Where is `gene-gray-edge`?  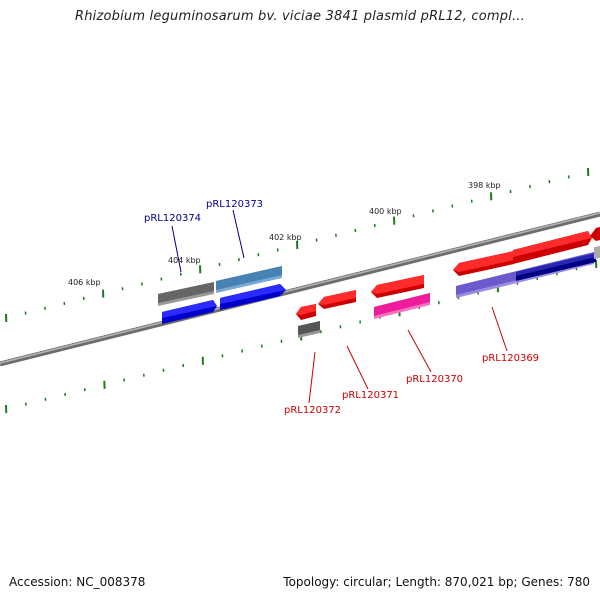
gene-gray-edge is located at coordinates (597, 252).